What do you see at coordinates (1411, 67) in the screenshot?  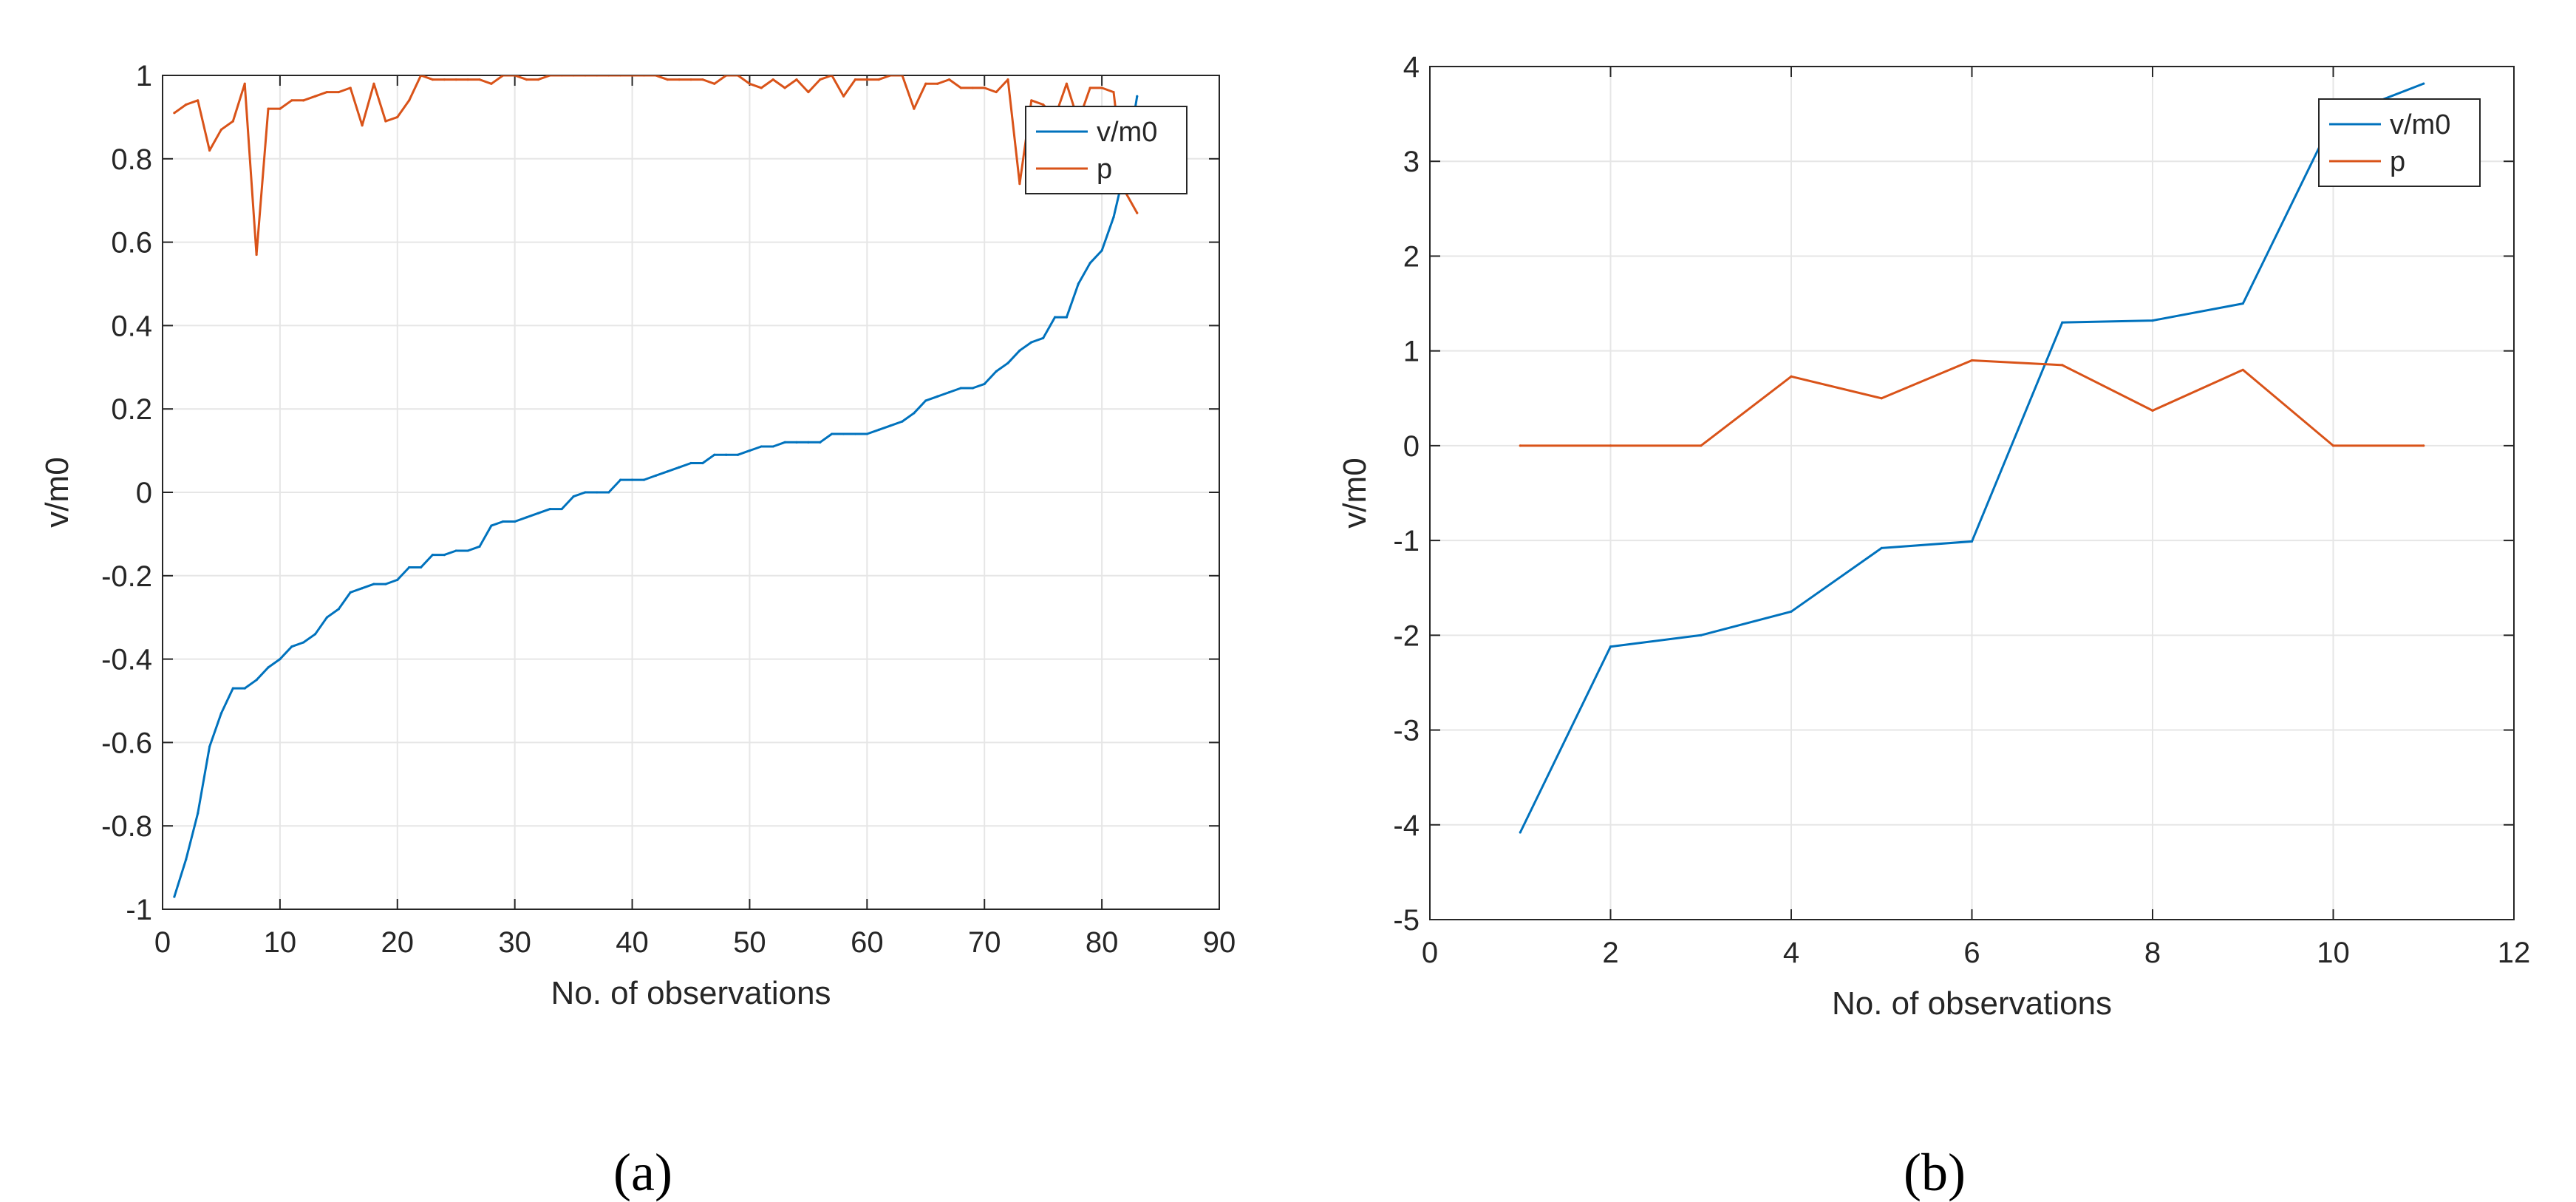 I see `y-tick-label-b-9: 4` at bounding box center [1411, 67].